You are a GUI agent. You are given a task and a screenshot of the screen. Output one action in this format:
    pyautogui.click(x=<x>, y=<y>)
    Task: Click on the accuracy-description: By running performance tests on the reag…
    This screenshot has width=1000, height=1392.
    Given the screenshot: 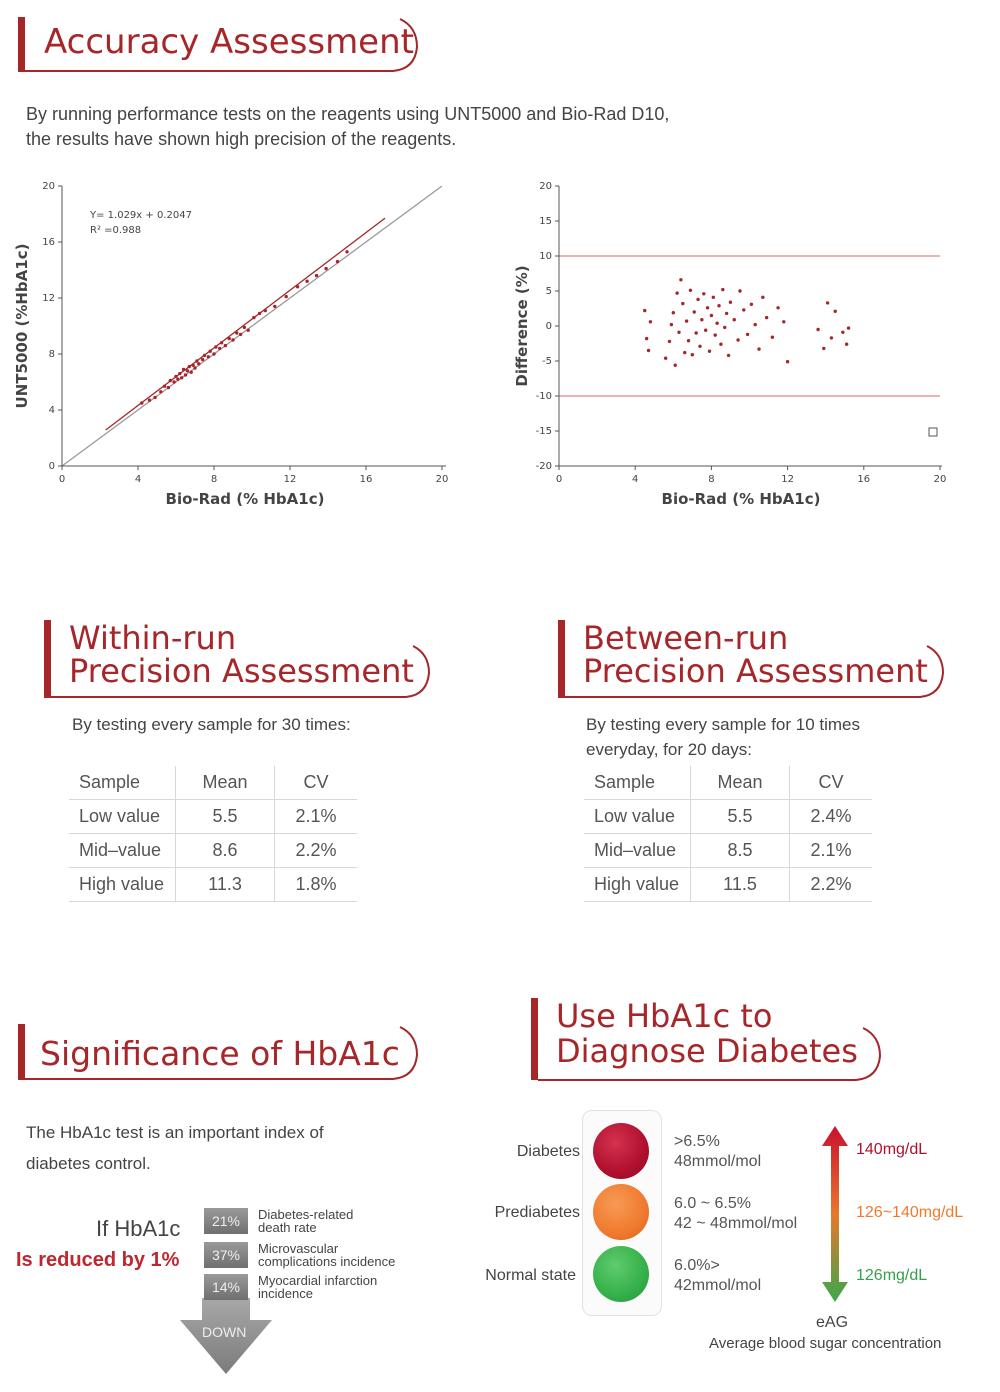 What is the action you would take?
    pyautogui.click(x=347, y=127)
    